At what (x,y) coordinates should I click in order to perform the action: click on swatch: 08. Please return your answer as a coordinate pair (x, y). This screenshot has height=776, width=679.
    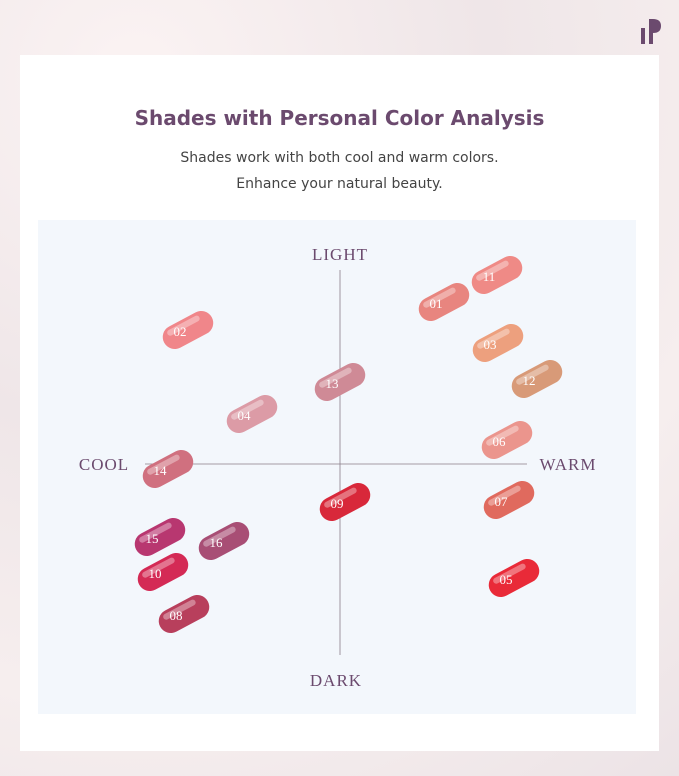
    Looking at the image, I should click on (184, 614).